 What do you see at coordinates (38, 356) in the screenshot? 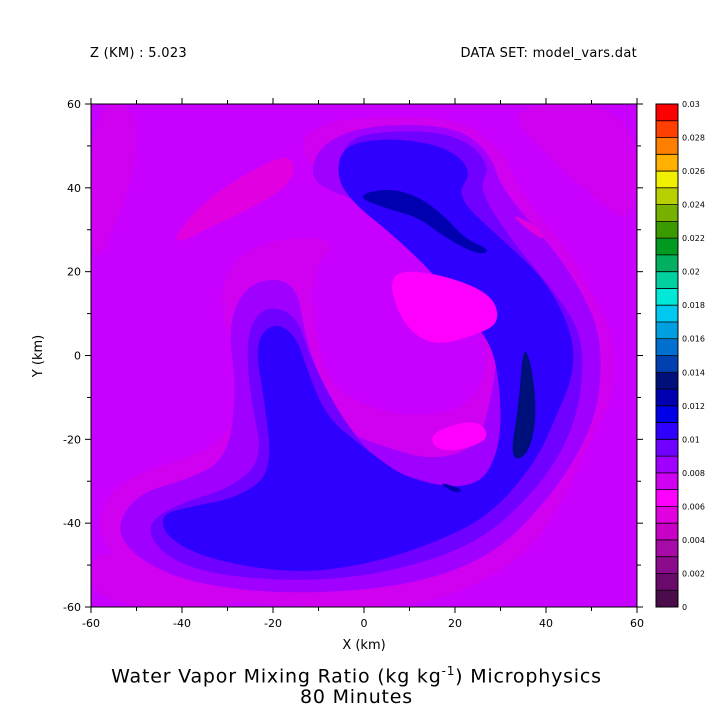
I see `y-axis-label: Y (km)` at bounding box center [38, 356].